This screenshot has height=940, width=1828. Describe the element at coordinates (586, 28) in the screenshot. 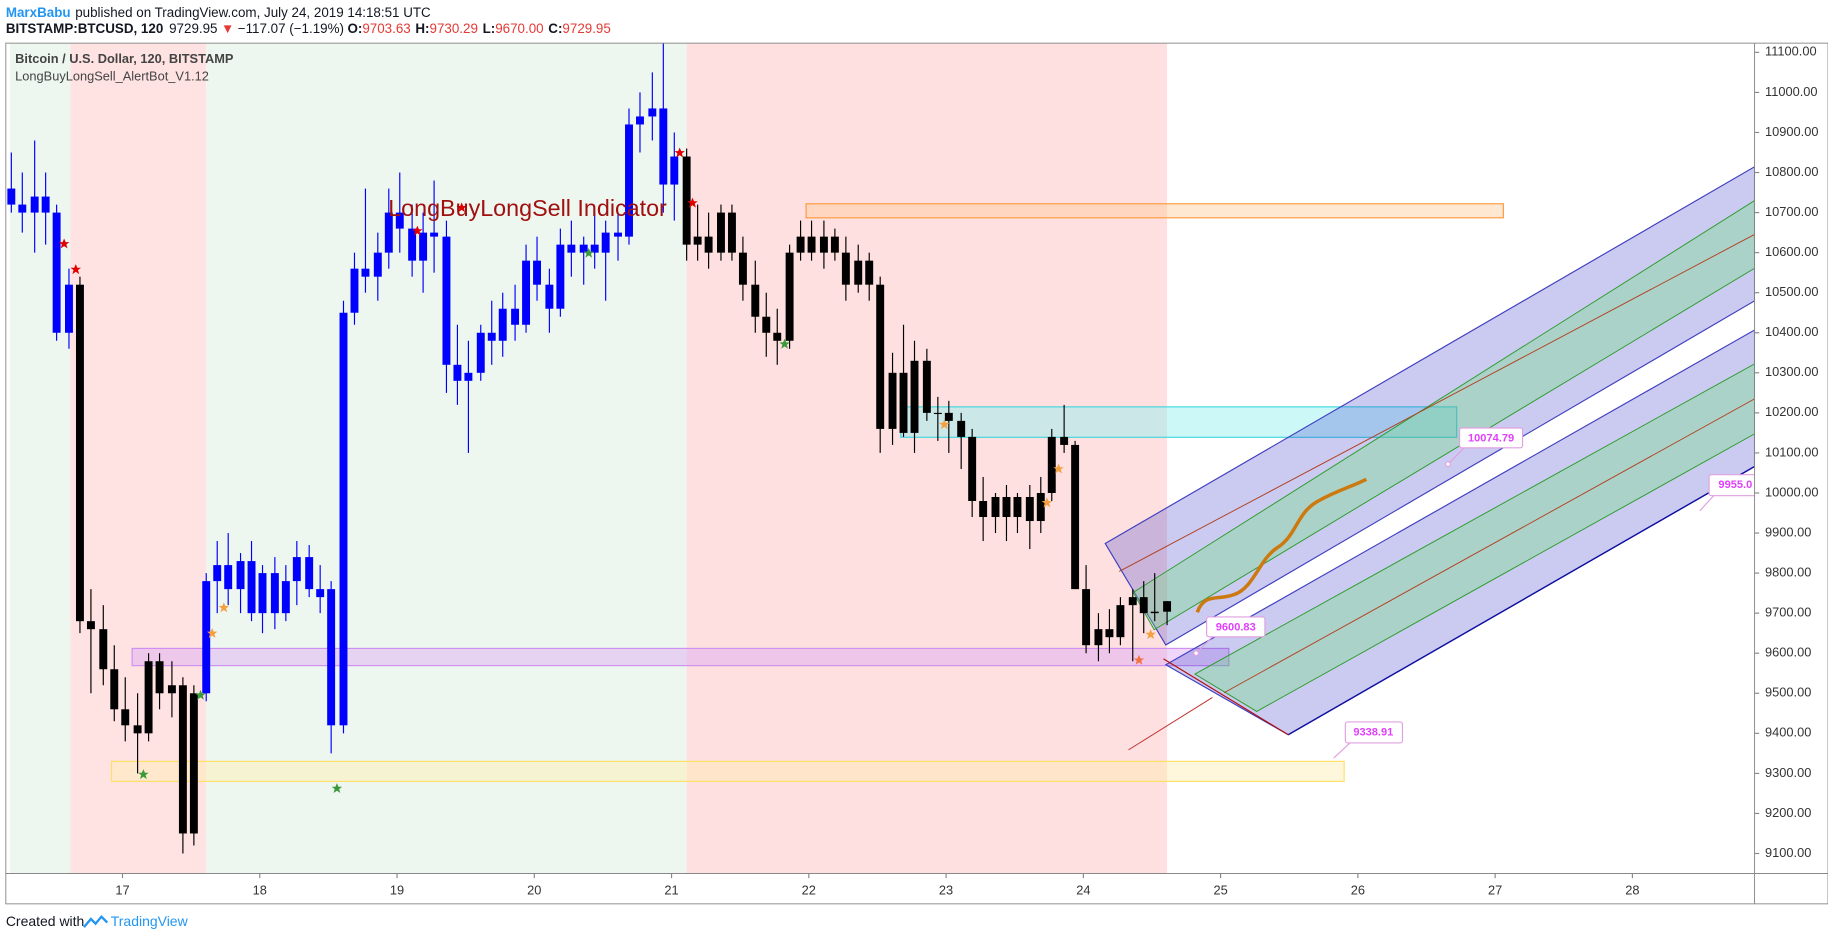

I see `ohlc-value: 9729.95` at that location.